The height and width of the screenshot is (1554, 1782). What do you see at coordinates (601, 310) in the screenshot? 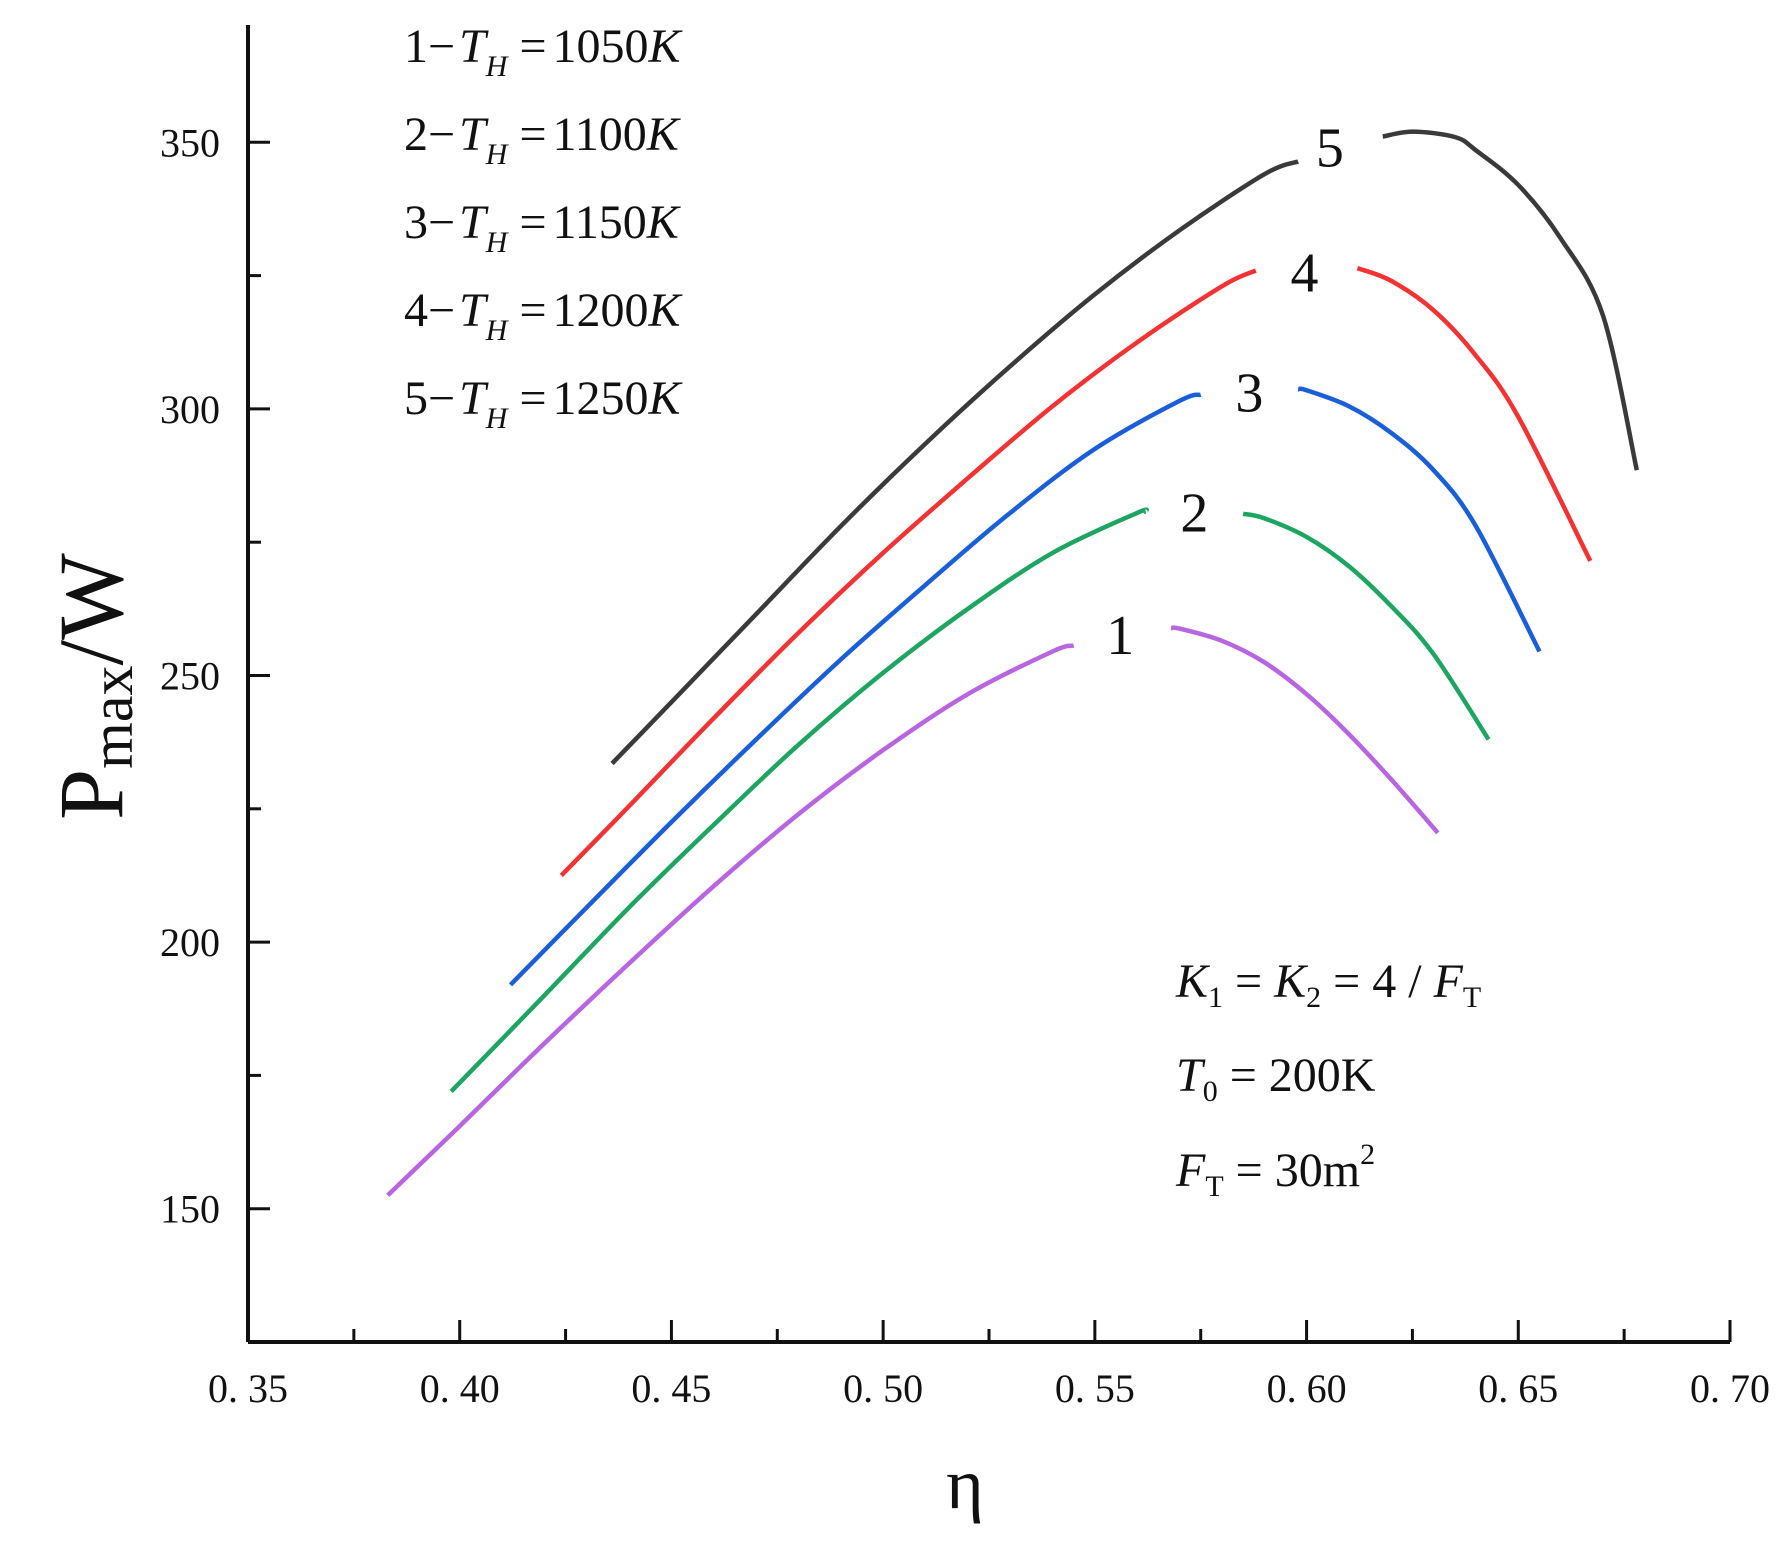
I see `legend-value: 1200` at bounding box center [601, 310].